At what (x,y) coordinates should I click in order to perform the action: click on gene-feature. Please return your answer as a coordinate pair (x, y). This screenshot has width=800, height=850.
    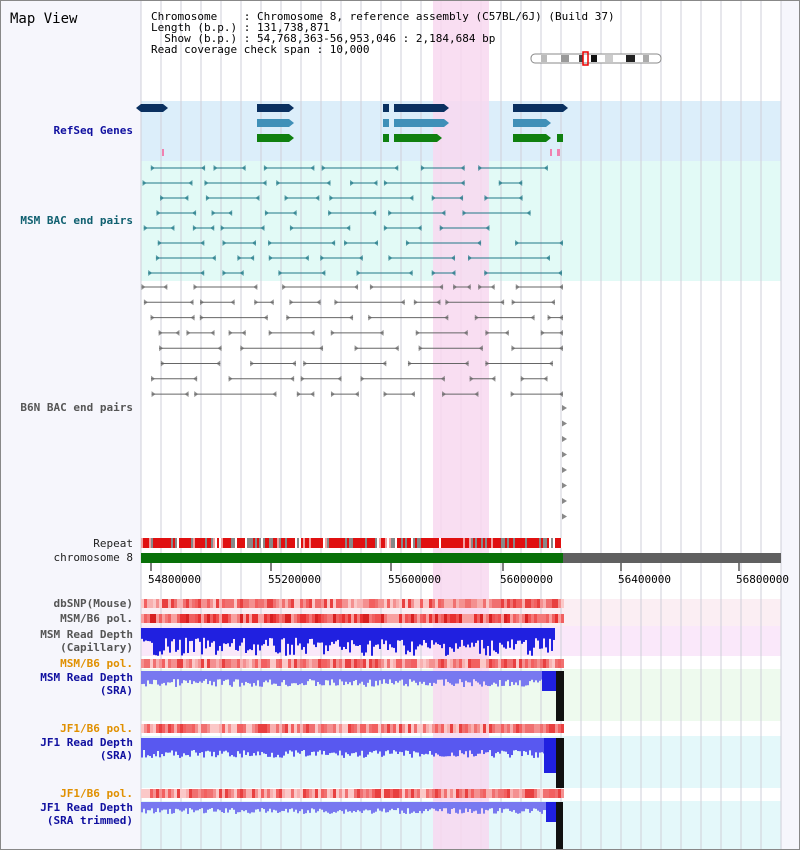
    Looking at the image, I should click on (419, 108).